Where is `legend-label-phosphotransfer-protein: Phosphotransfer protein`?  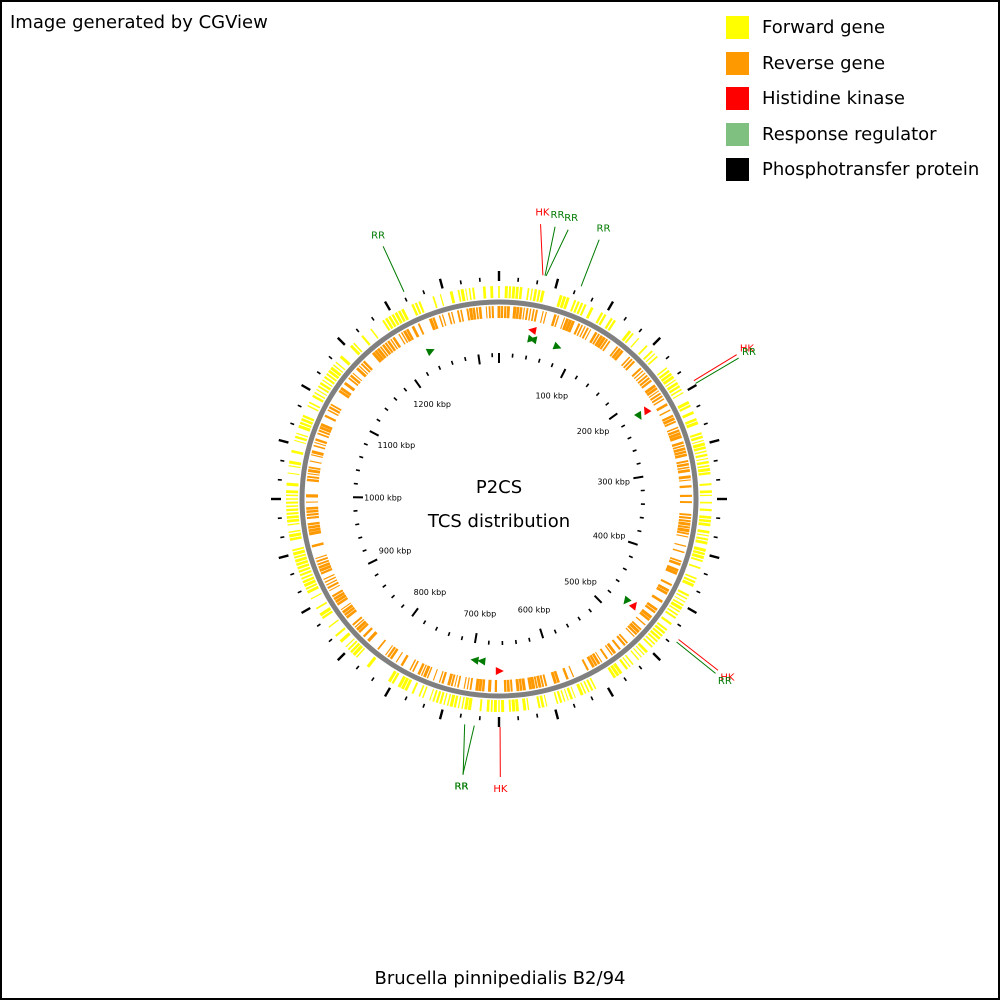
legend-label-phosphotransfer-protein: Phosphotransfer protein is located at coordinates (871, 170).